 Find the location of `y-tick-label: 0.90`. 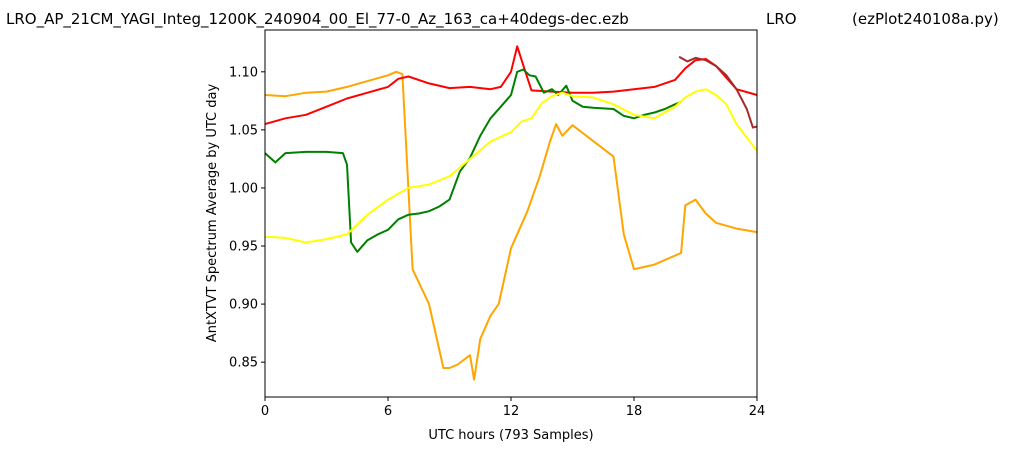

y-tick-label: 0.90 is located at coordinates (243, 305).